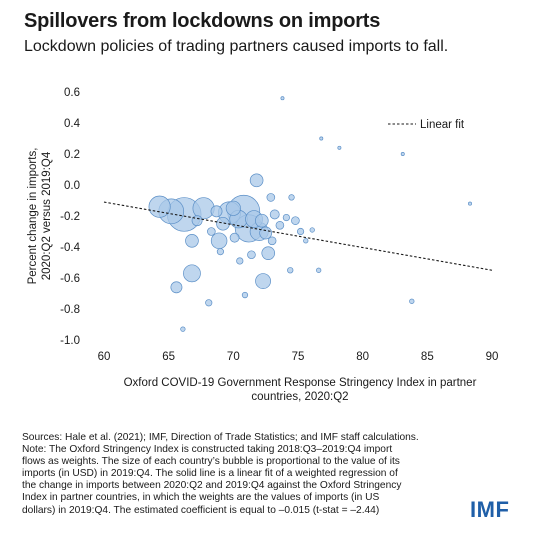 This screenshot has height=539, width=539. I want to click on y-axis-title-line-1: Percent change in imports,, so click(33, 216).